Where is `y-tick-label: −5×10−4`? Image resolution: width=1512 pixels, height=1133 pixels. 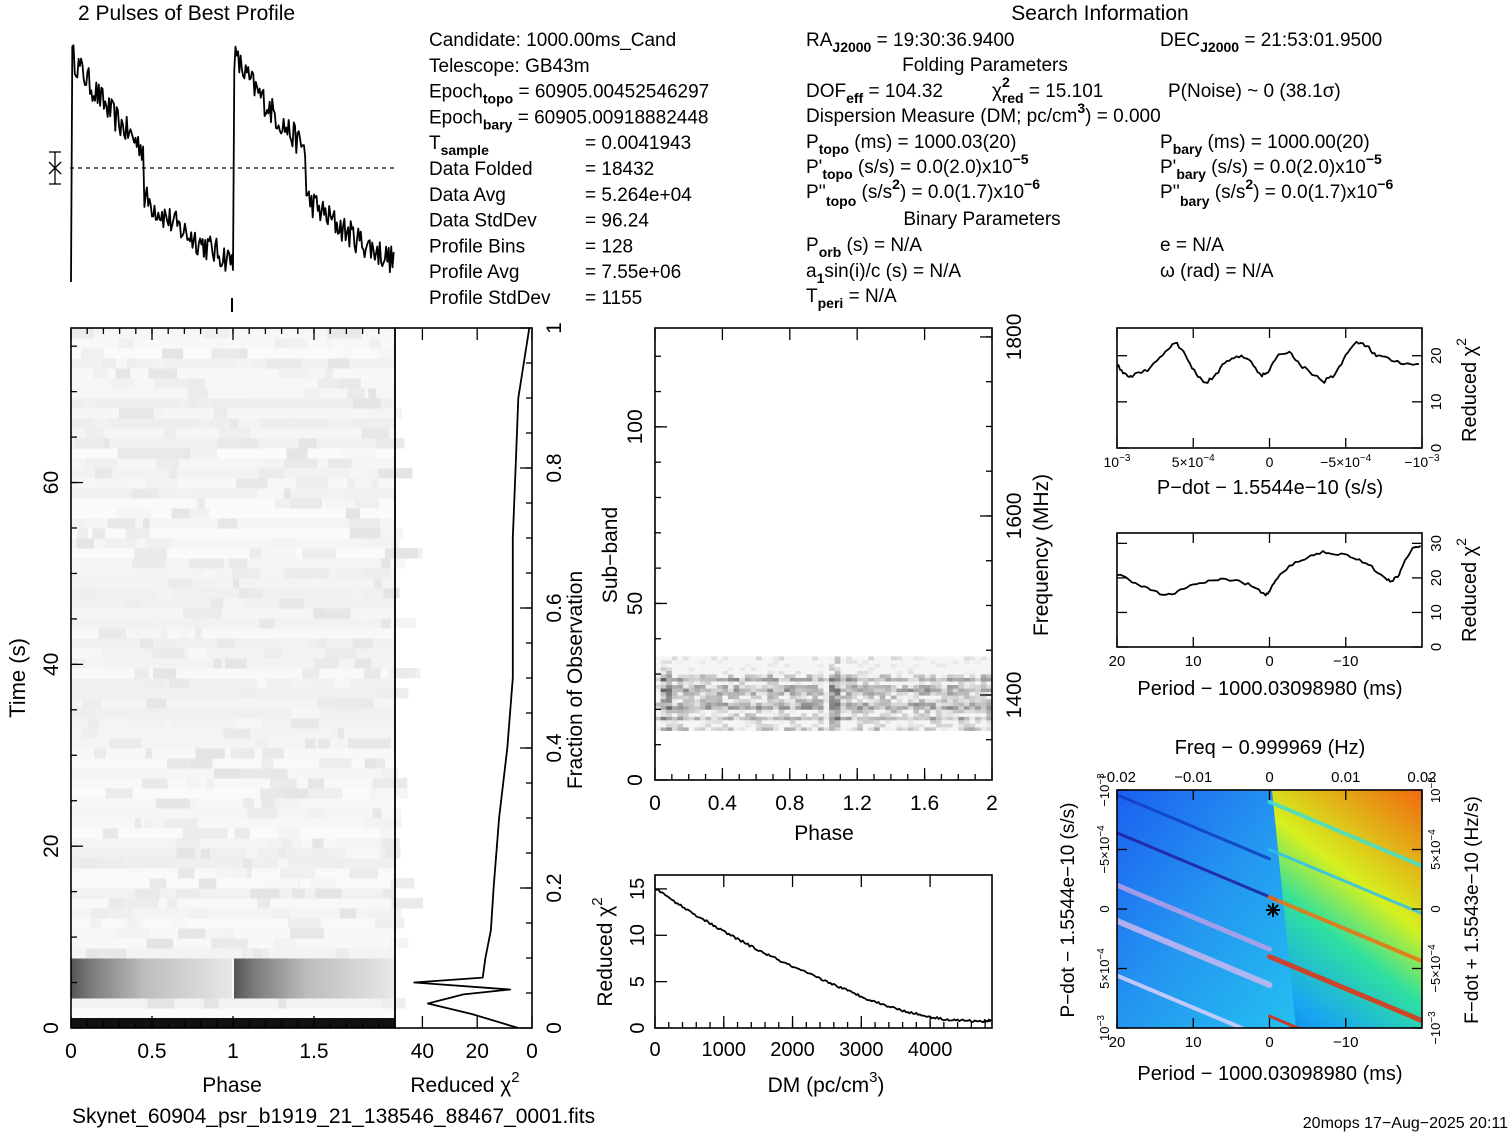 y-tick-label: −5×10−4 is located at coordinates (1435, 968).